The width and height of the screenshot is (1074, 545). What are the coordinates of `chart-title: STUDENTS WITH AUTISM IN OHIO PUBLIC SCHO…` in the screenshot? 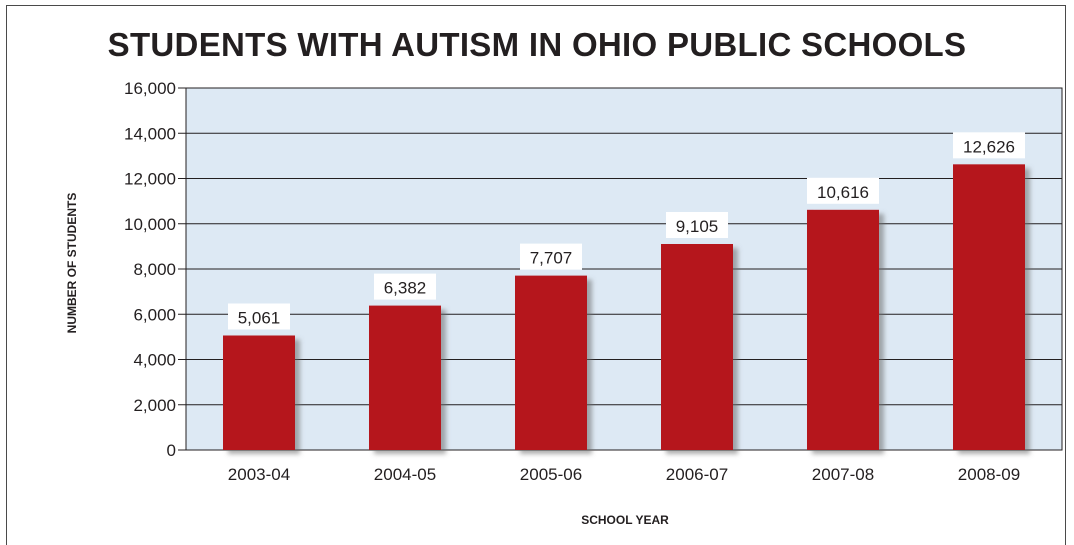 It's located at (537, 44).